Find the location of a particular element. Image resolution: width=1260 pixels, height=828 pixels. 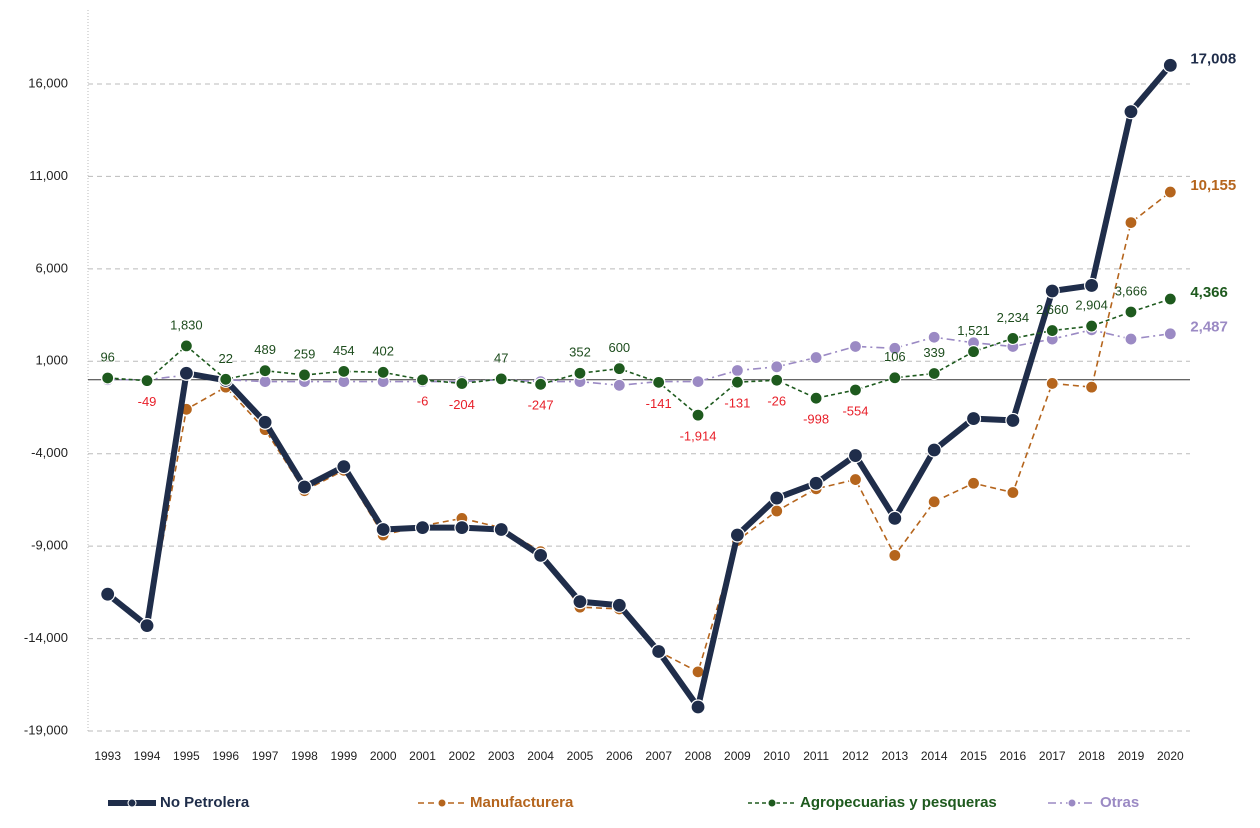

legend-label: Otras is located at coordinates (1119, 802).